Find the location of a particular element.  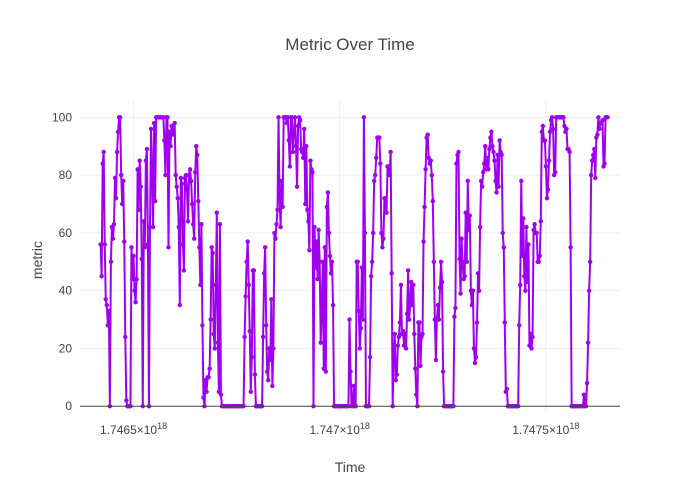

y-tick-label: 60 is located at coordinates (66, 233).